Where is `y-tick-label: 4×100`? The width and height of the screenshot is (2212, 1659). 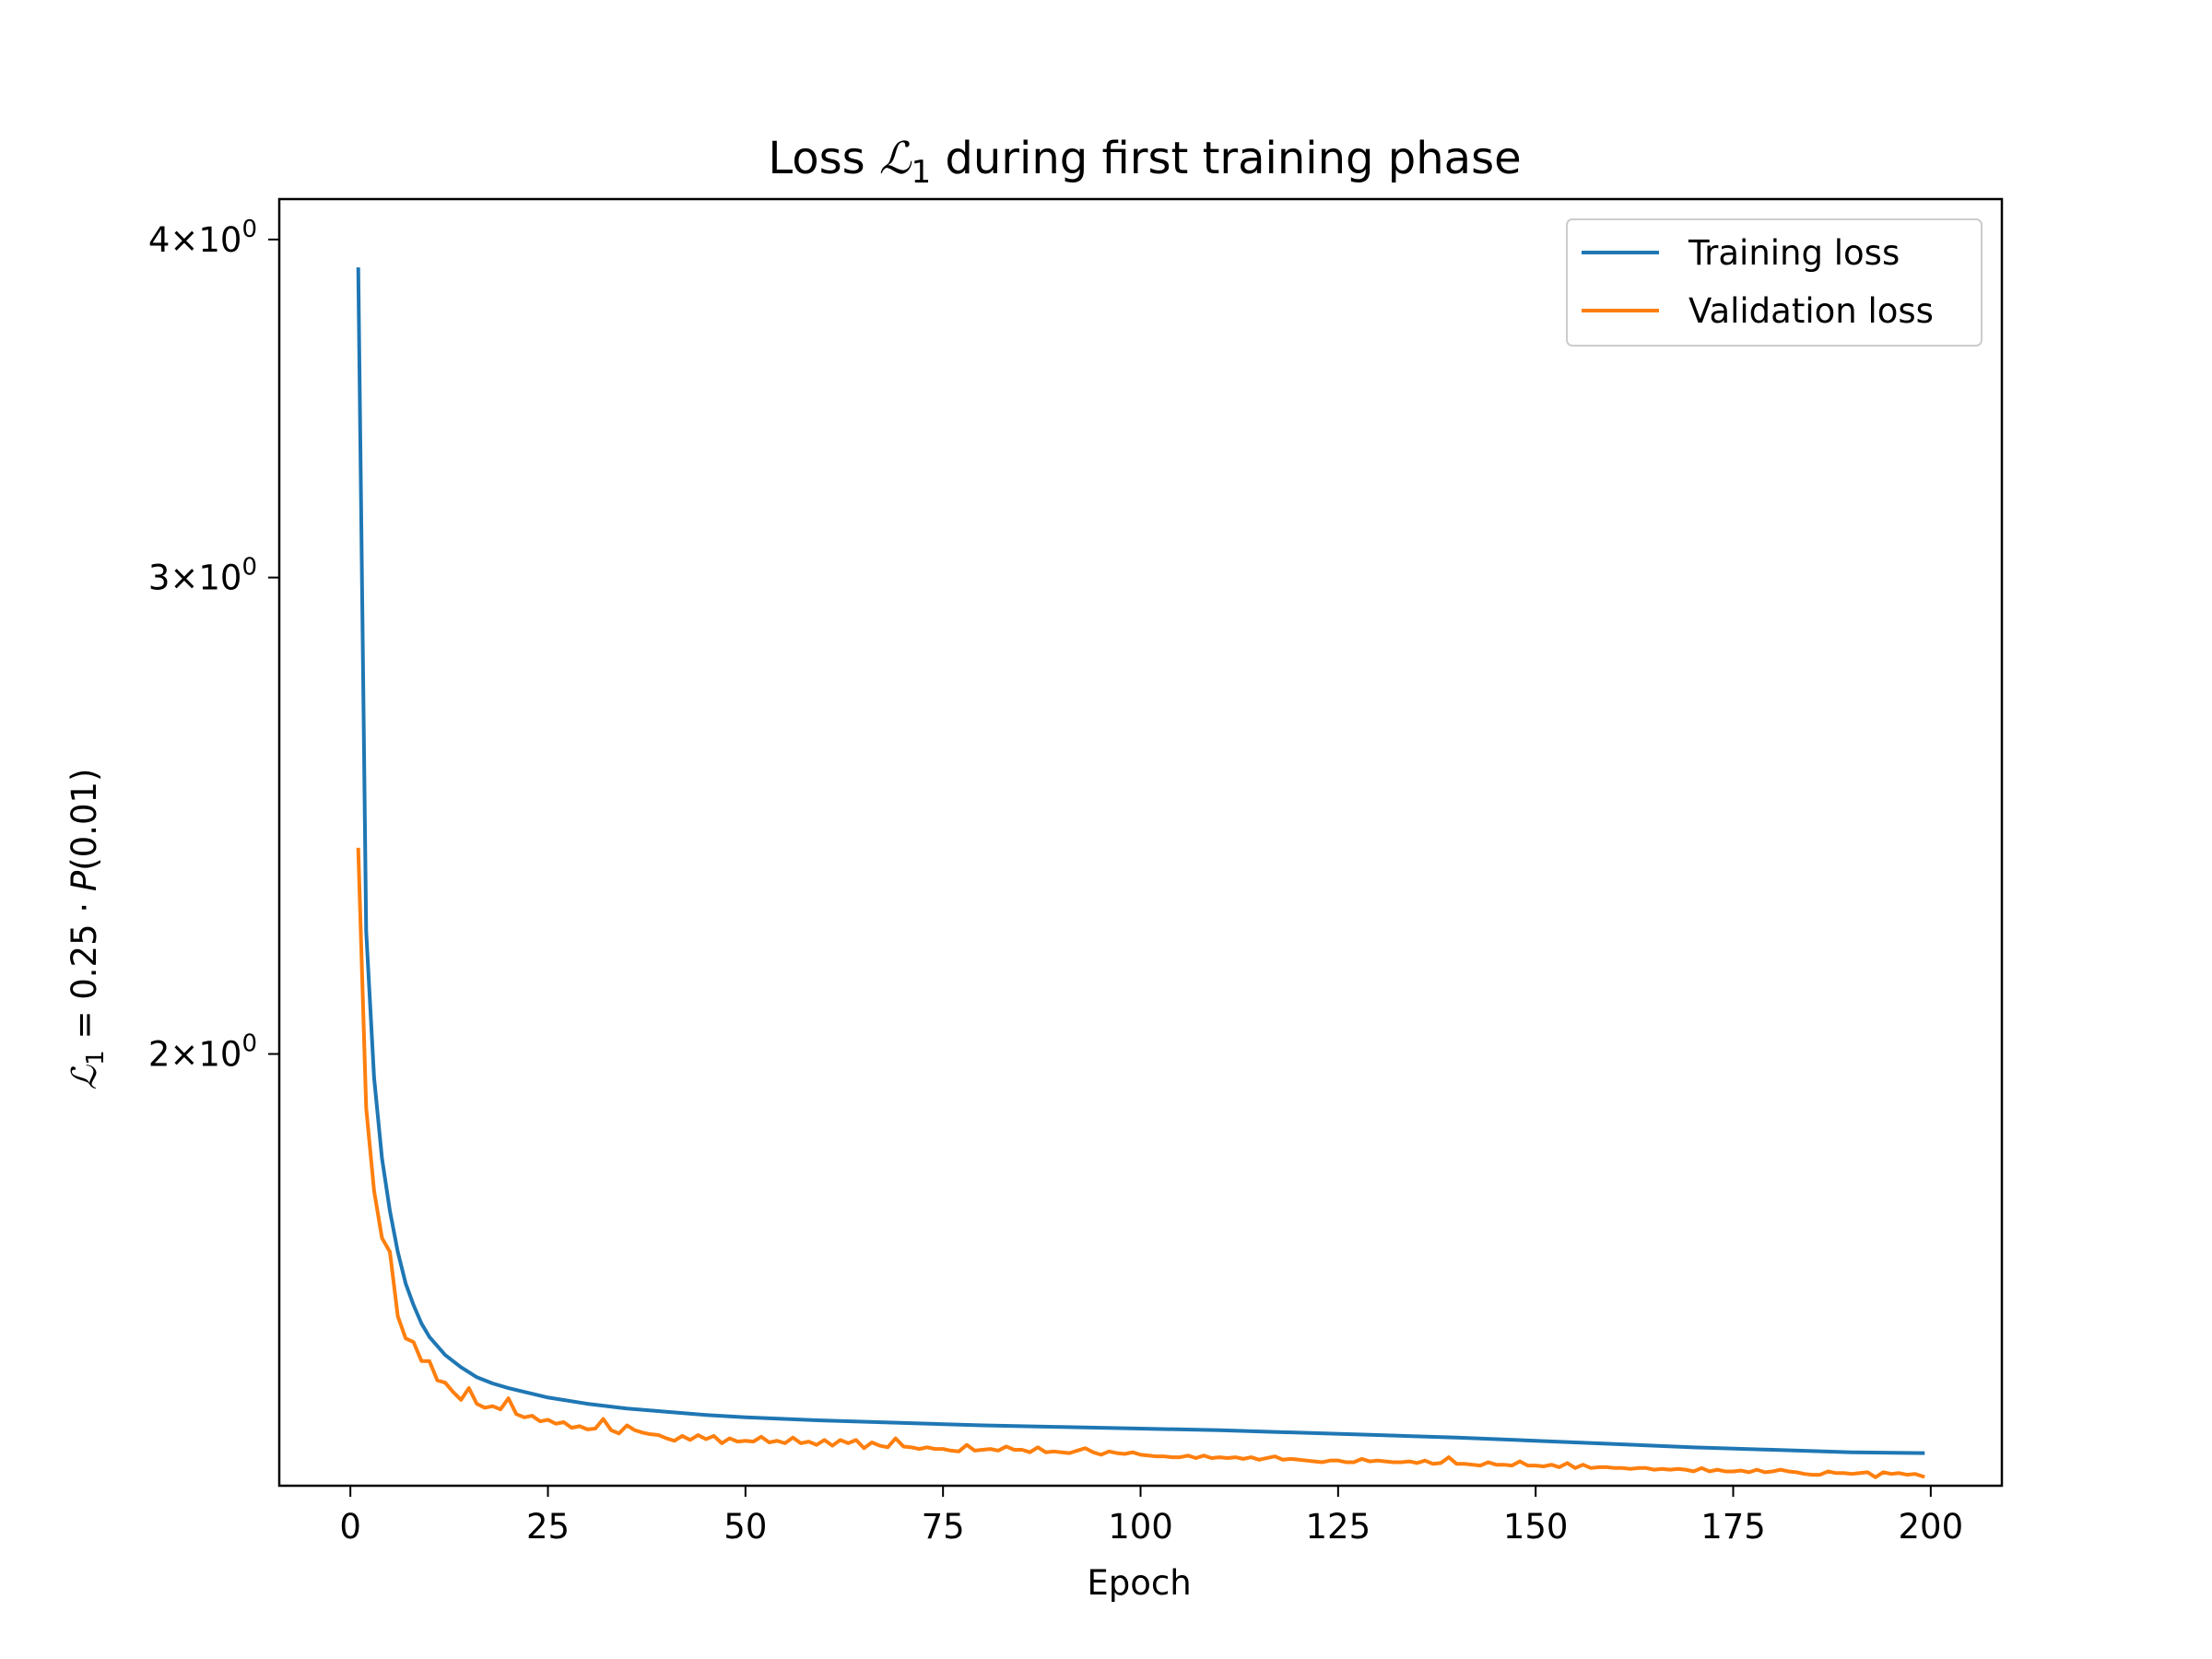
y-tick-label: 4×100 is located at coordinates (202, 238).